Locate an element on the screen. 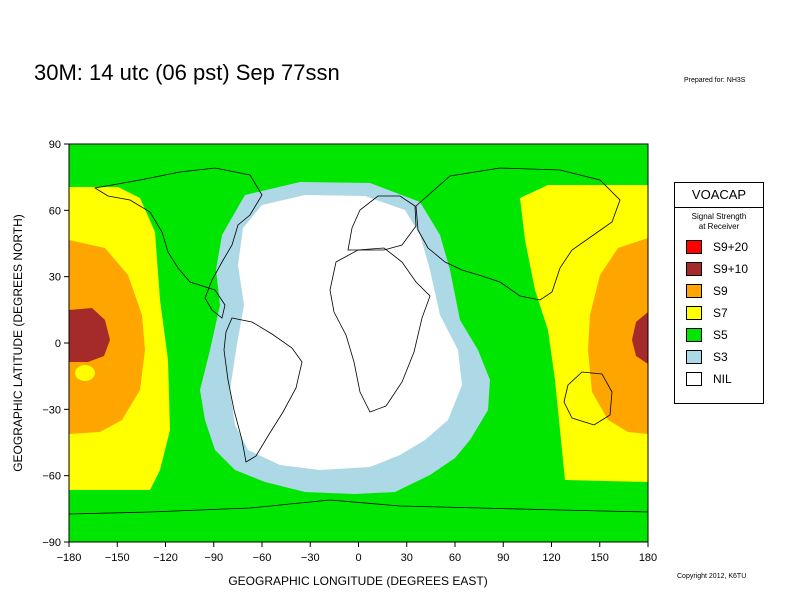 Image resolution: width=792 pixels, height=612 pixels. s9-region-east is located at coordinates (618, 336).